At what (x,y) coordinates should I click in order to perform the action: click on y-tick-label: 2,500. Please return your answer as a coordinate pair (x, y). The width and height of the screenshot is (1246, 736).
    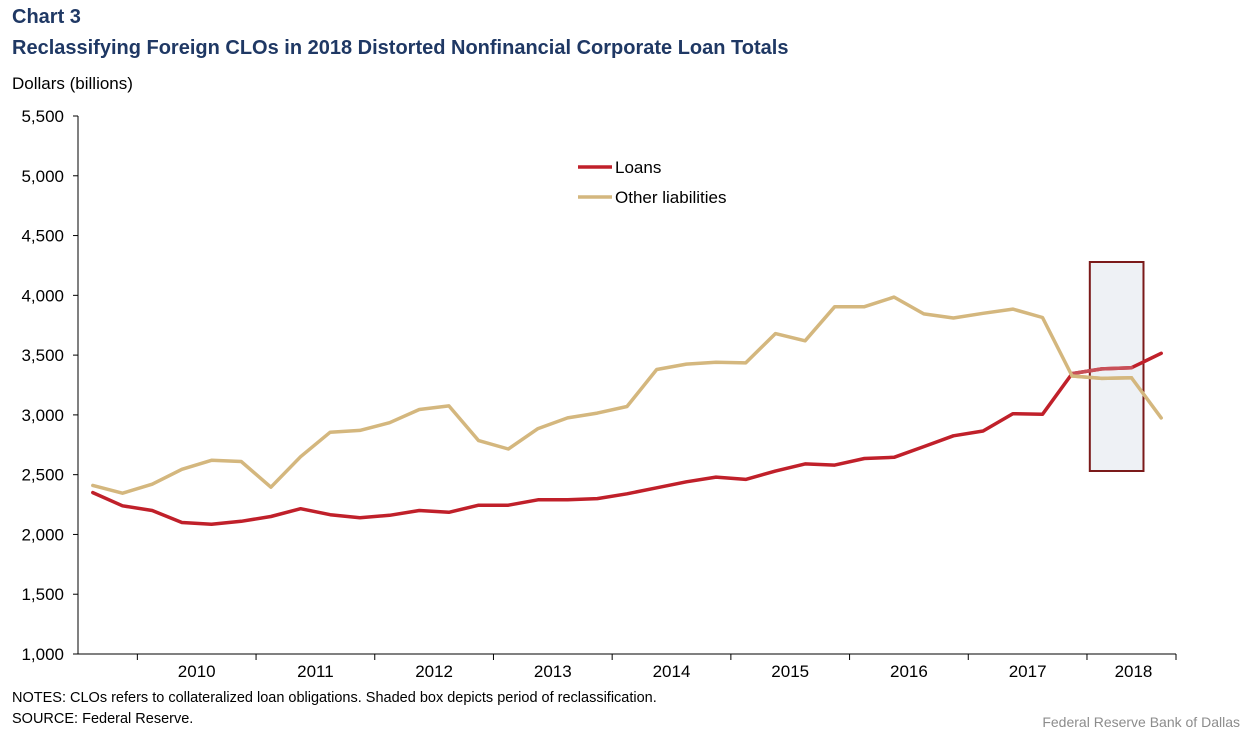
    Looking at the image, I should click on (42, 475).